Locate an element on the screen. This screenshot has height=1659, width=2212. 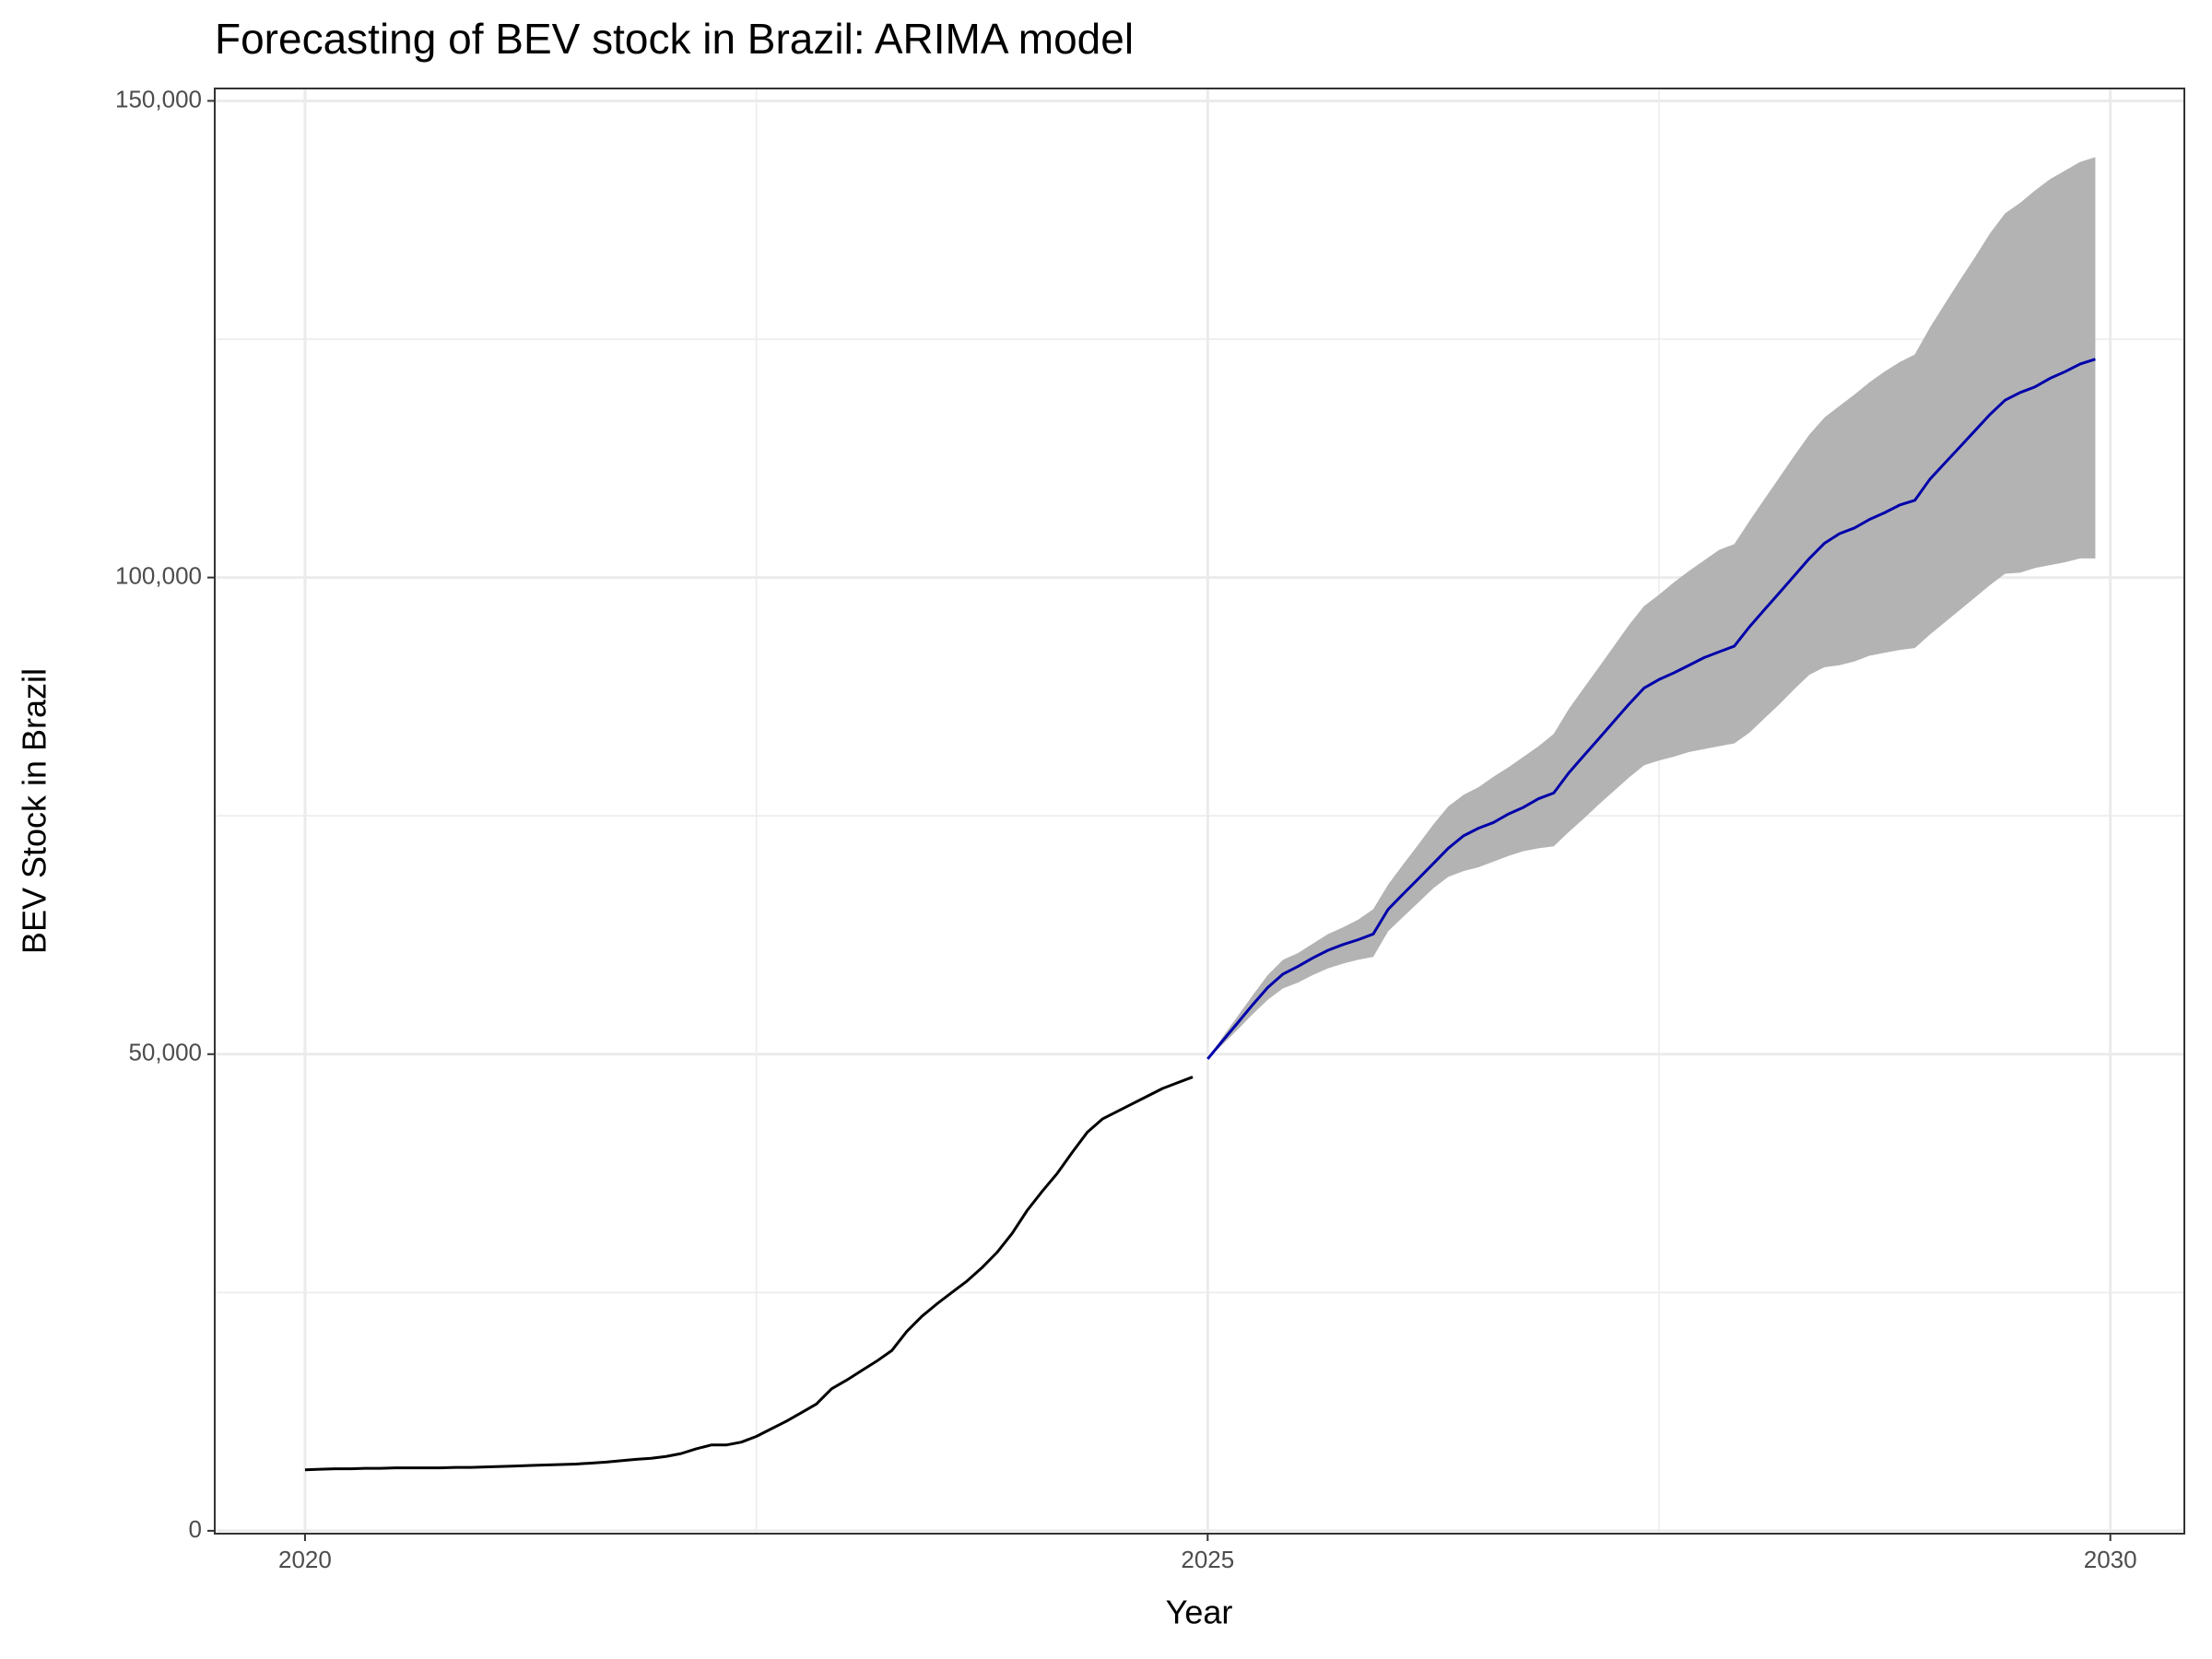
y-tick-label: 100,000 is located at coordinates (158, 575).